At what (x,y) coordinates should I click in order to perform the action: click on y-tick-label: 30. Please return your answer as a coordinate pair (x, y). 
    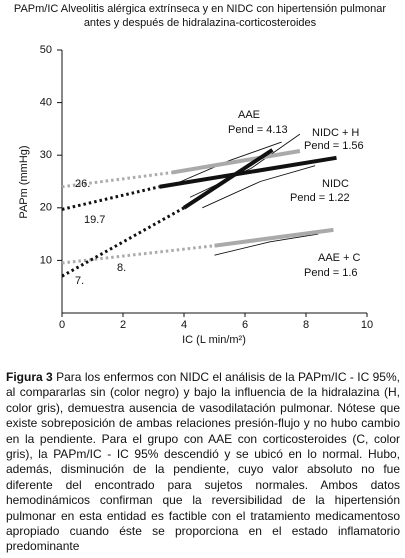
    Looking at the image, I should click on (46, 155).